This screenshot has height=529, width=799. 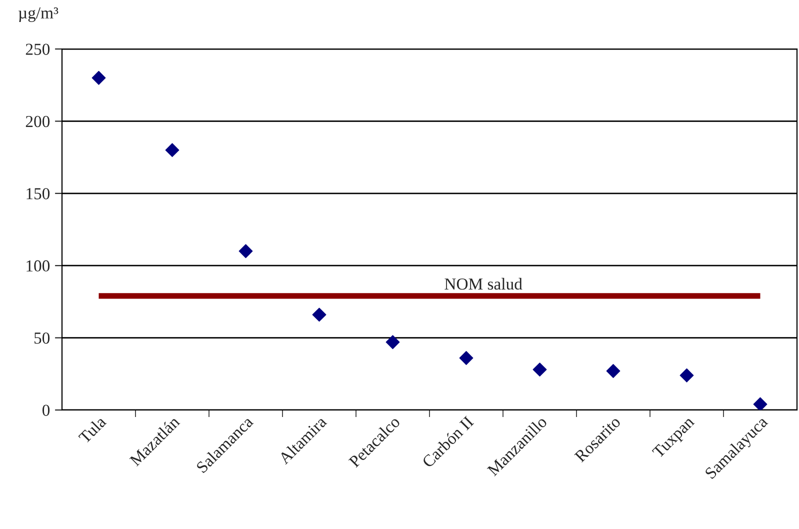 What do you see at coordinates (38, 49) in the screenshot?
I see `y-tick-label: 250` at bounding box center [38, 49].